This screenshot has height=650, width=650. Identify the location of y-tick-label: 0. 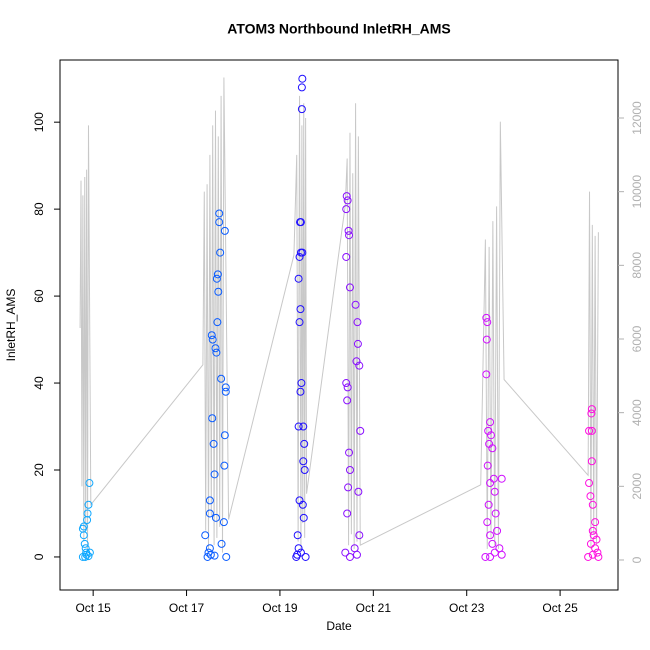
(39, 556).